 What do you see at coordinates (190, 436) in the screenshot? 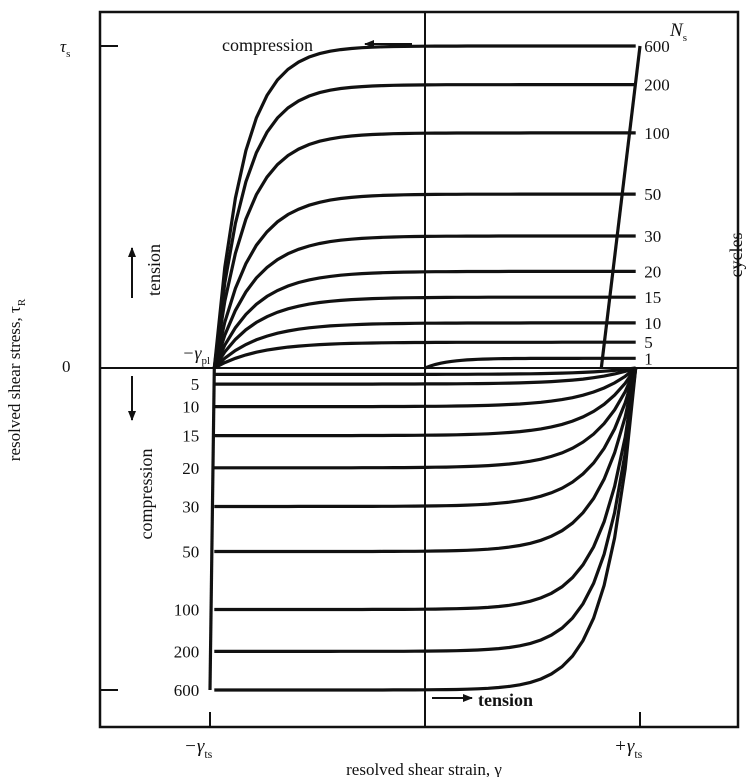
I see `compression-label-15: 15` at bounding box center [190, 436].